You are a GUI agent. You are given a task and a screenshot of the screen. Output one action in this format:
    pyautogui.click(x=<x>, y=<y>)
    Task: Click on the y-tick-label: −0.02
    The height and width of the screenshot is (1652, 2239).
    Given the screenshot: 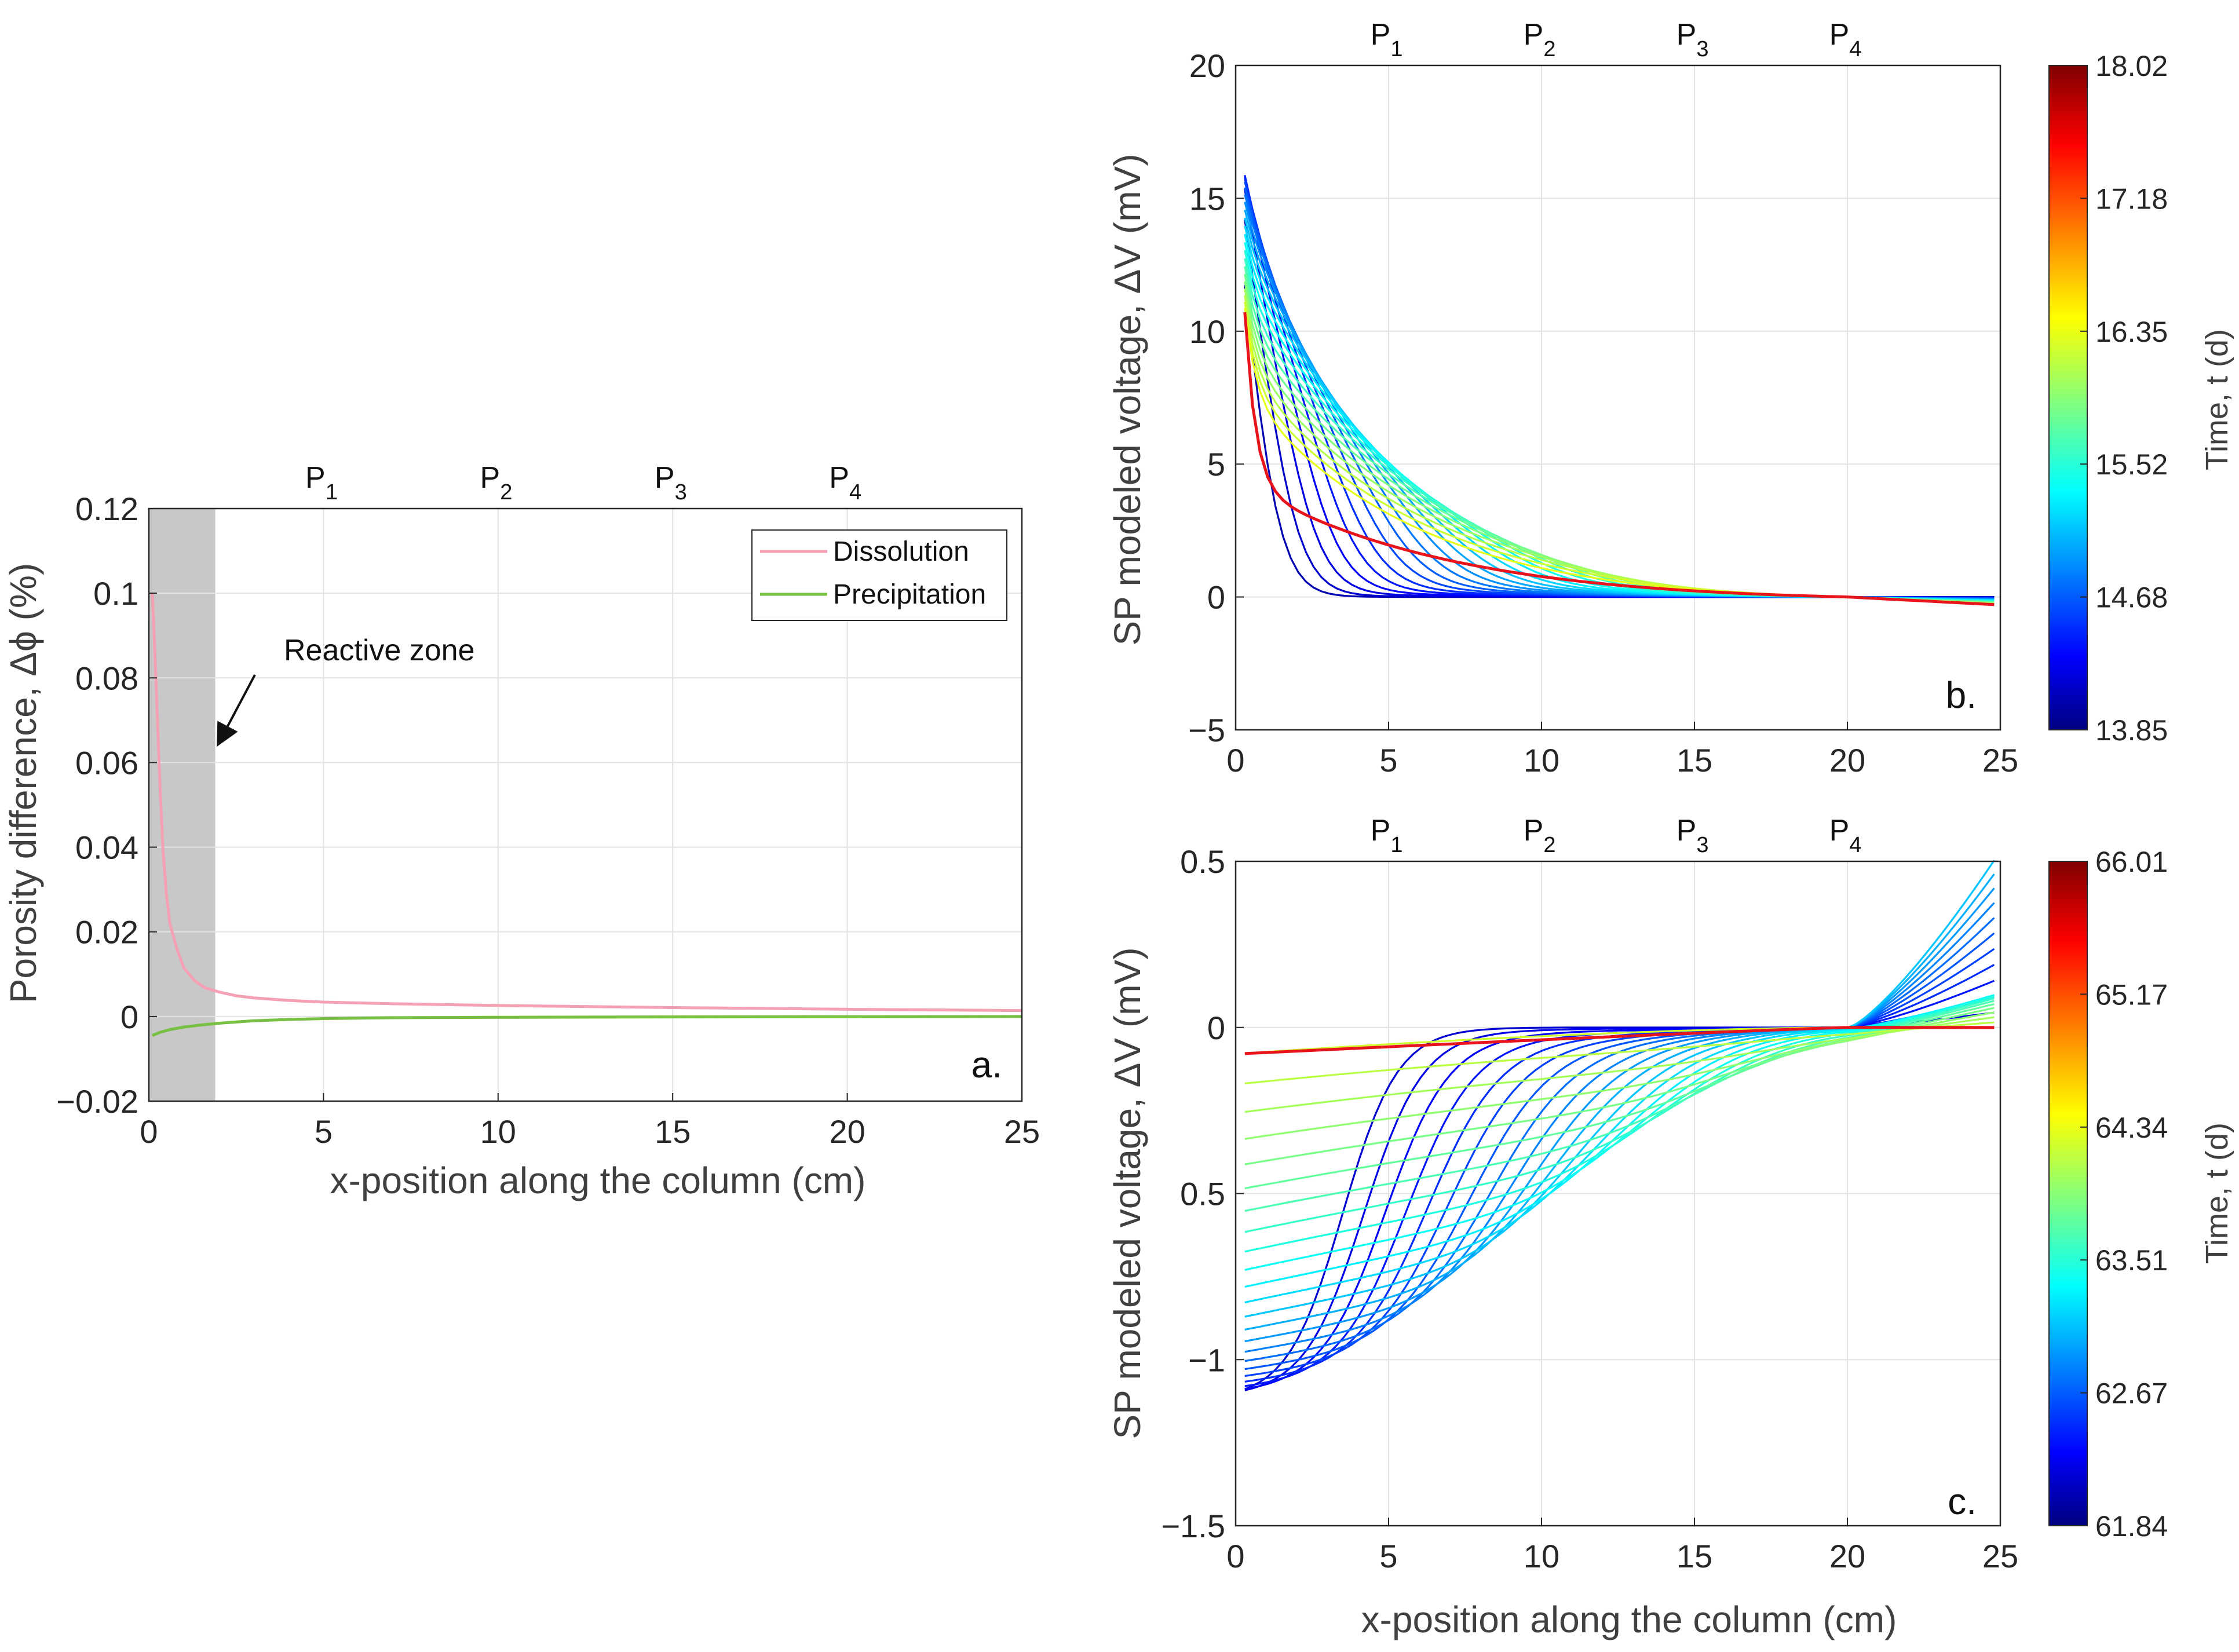 What is the action you would take?
    pyautogui.click(x=97, y=1101)
    